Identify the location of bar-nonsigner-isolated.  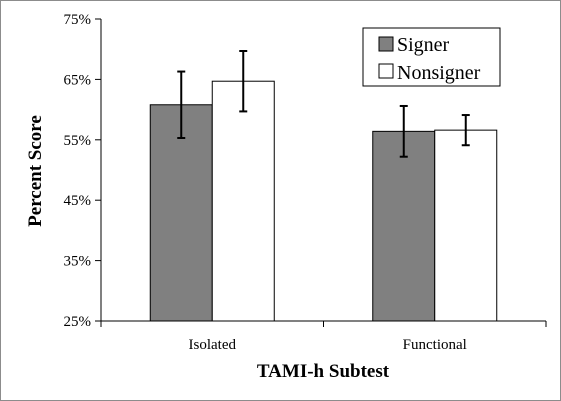
(243, 201).